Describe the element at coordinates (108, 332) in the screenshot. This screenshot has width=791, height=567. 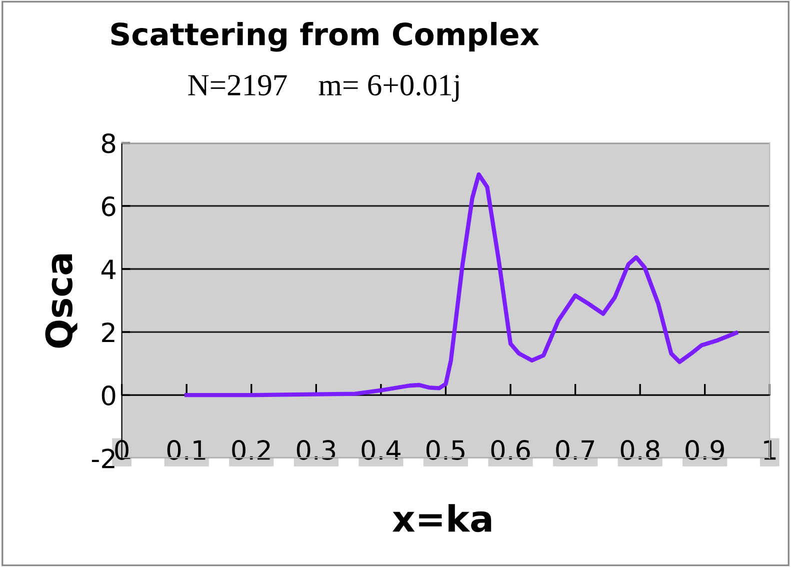
I see `y-tick-label: 2` at that location.